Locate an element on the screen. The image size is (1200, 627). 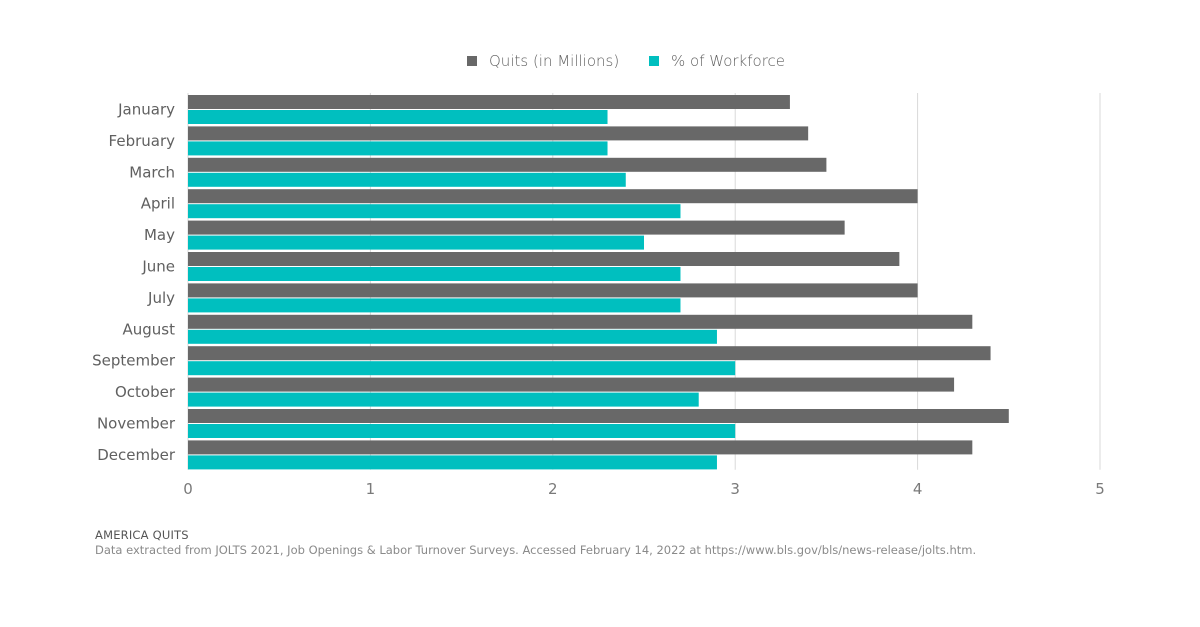
legend-label-1: % of Workforce is located at coordinates (728, 61).